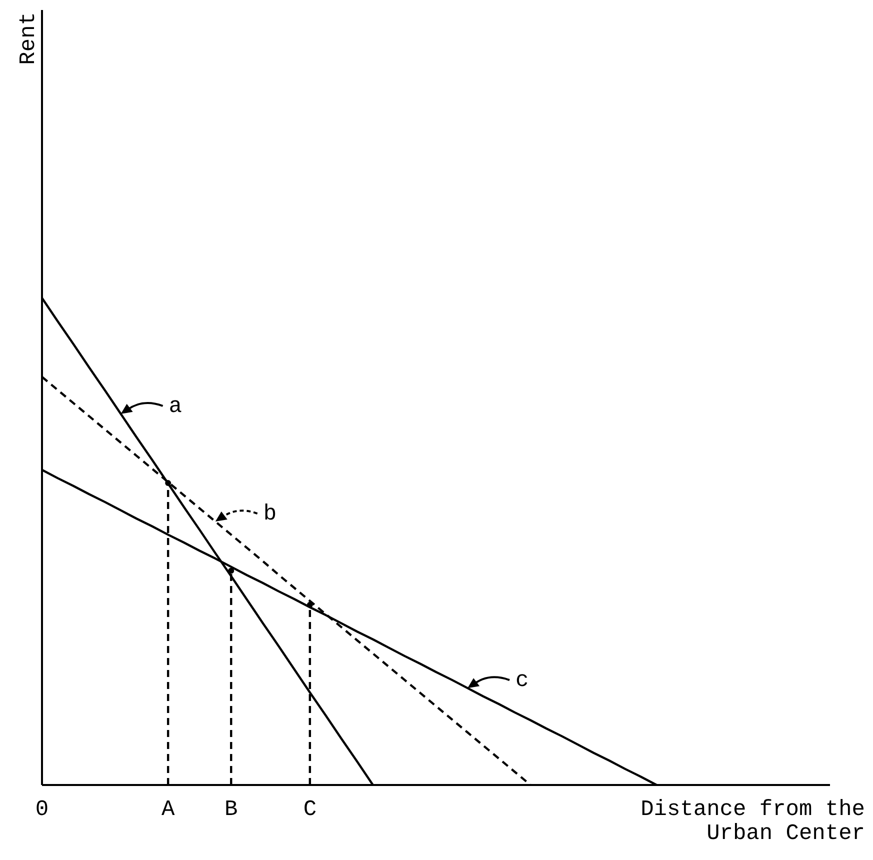 This screenshot has width=873, height=860. What do you see at coordinates (175, 406) in the screenshot?
I see `legend-label: a` at bounding box center [175, 406].